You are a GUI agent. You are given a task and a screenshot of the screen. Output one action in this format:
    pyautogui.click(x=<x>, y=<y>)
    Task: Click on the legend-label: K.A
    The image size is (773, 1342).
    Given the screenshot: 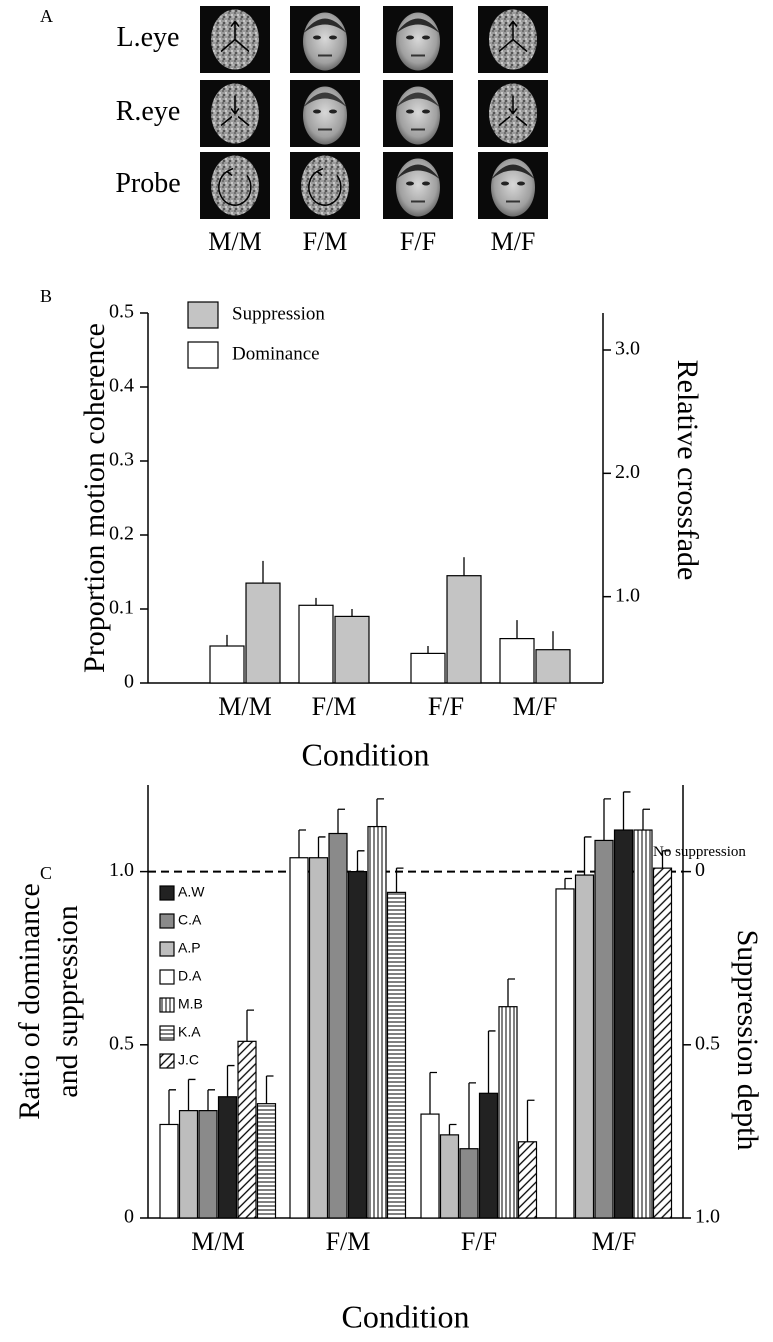 What is the action you would take?
    pyautogui.click(x=189, y=1032)
    